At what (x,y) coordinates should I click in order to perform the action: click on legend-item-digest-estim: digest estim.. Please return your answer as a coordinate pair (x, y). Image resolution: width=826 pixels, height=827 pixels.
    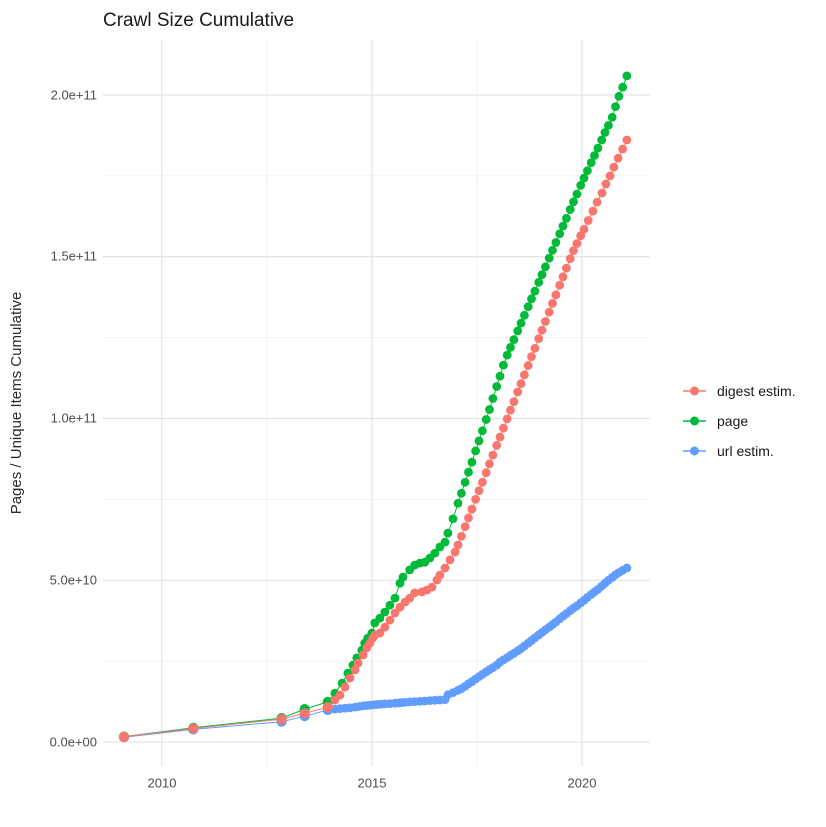
    Looking at the image, I should click on (739, 391).